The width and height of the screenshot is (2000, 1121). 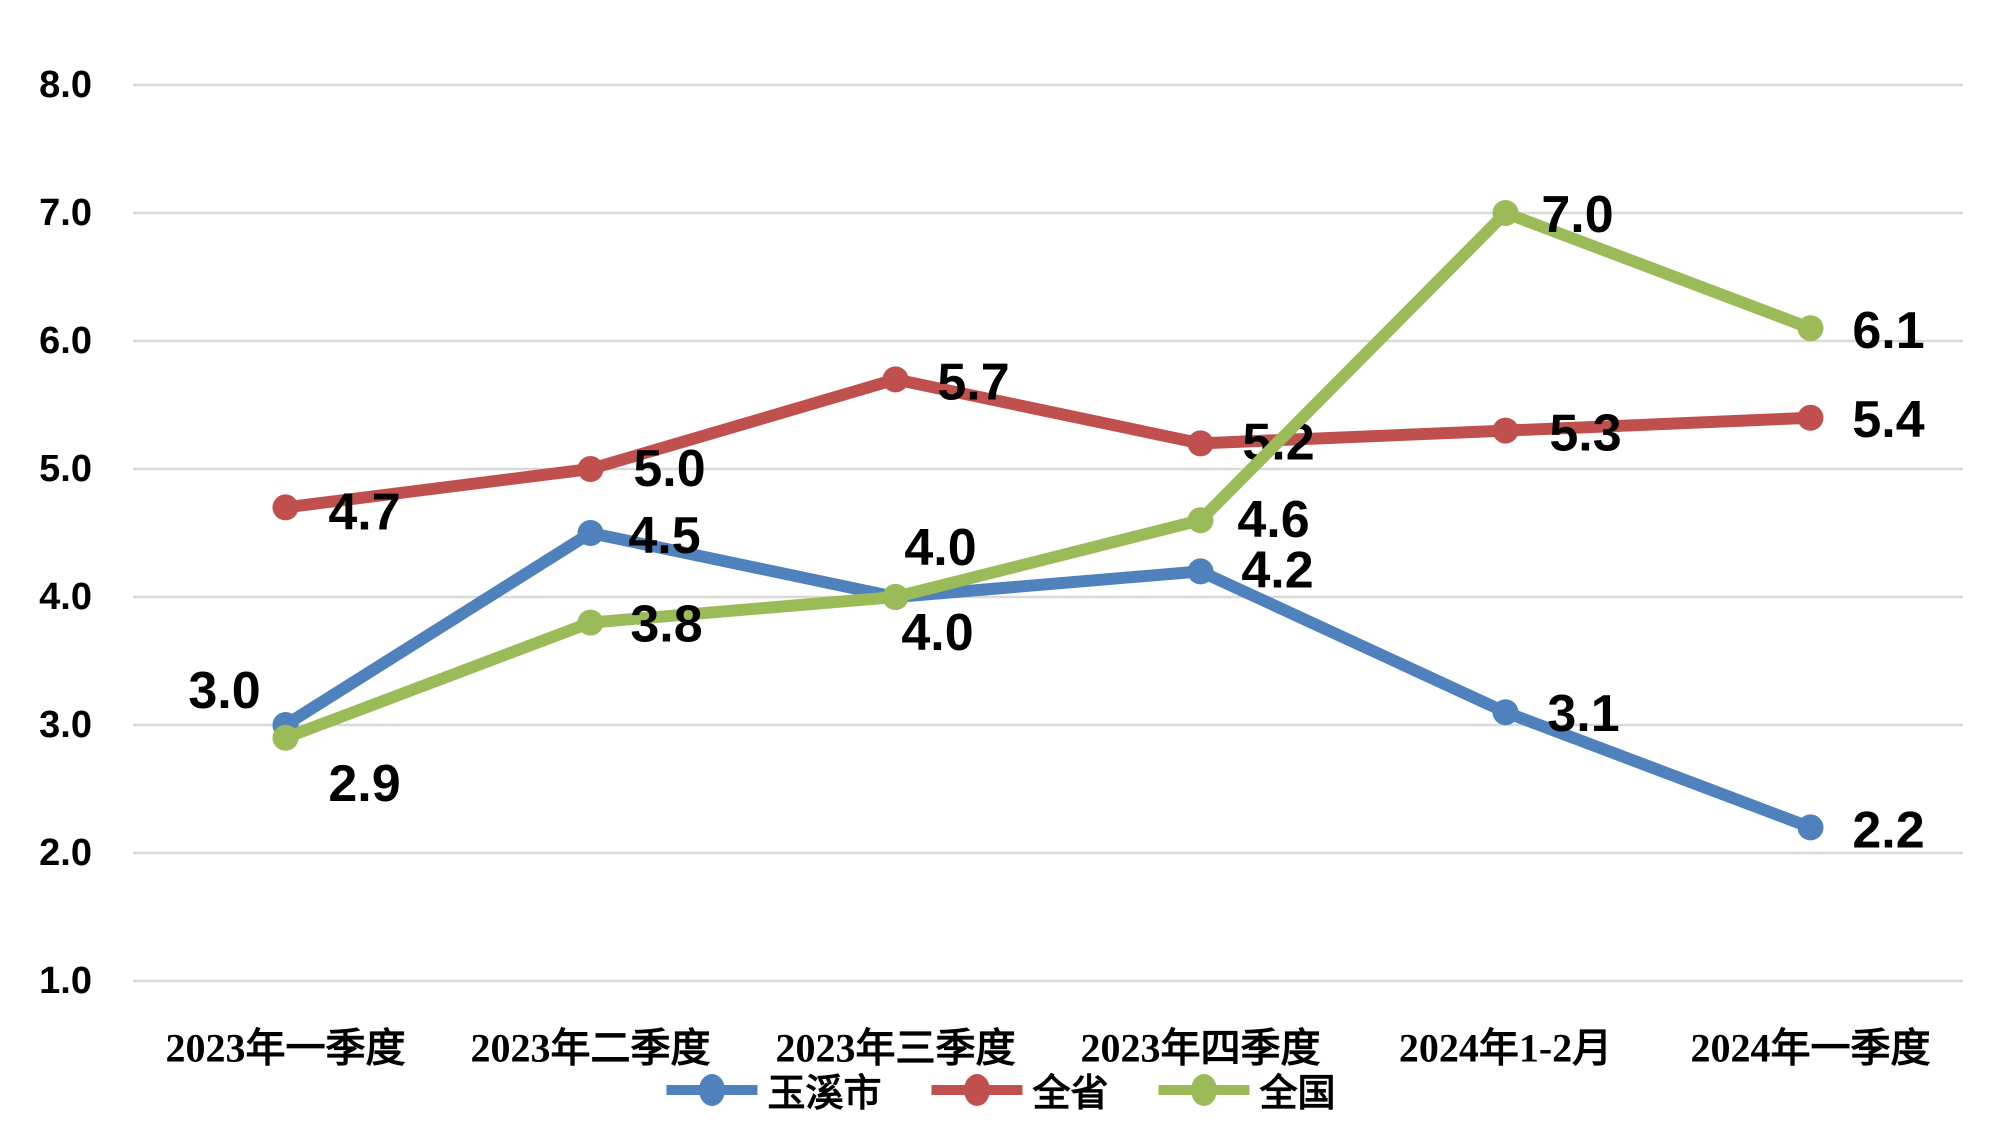 What do you see at coordinates (65, 597) in the screenshot?
I see `y-axis-tick-label: 4.0` at bounding box center [65, 597].